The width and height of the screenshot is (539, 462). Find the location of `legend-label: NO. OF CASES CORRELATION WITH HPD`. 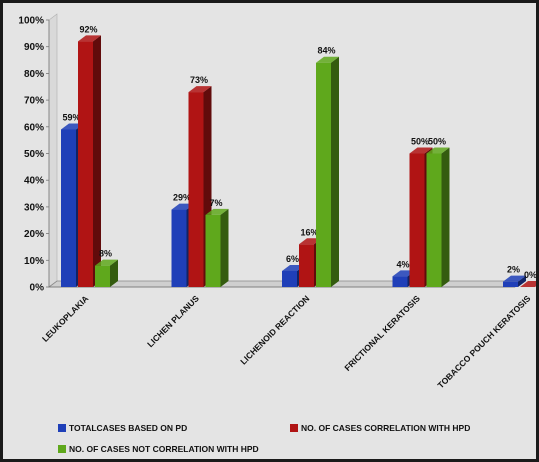

legend-label: NO. OF CASES CORRELATION WITH HPD is located at coordinates (386, 428).